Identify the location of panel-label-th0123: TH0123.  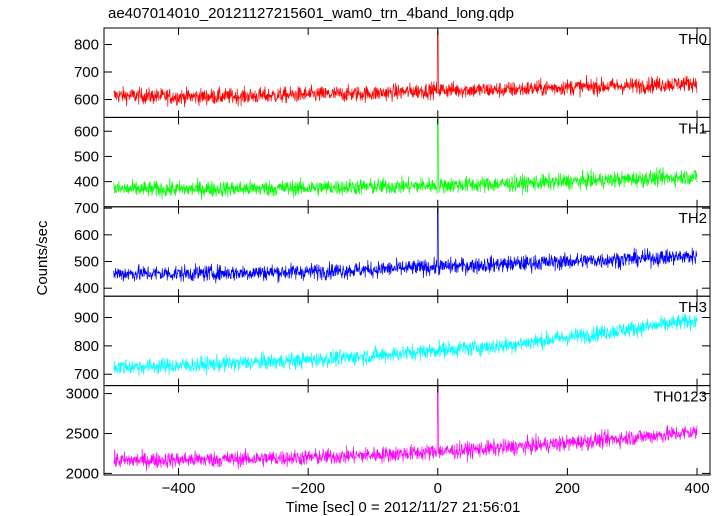
(680, 397).